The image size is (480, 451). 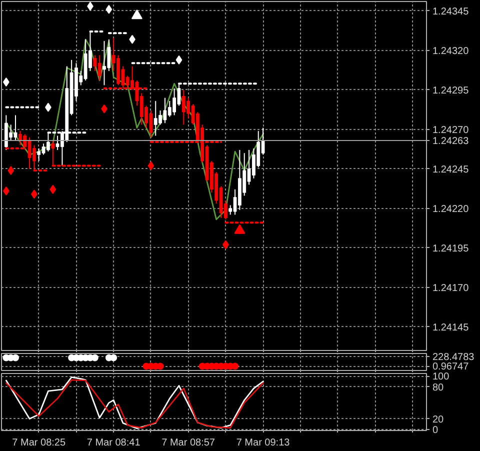 What do you see at coordinates (451, 51) in the screenshot?
I see `y-tick-label: 1.24320` at bounding box center [451, 51].